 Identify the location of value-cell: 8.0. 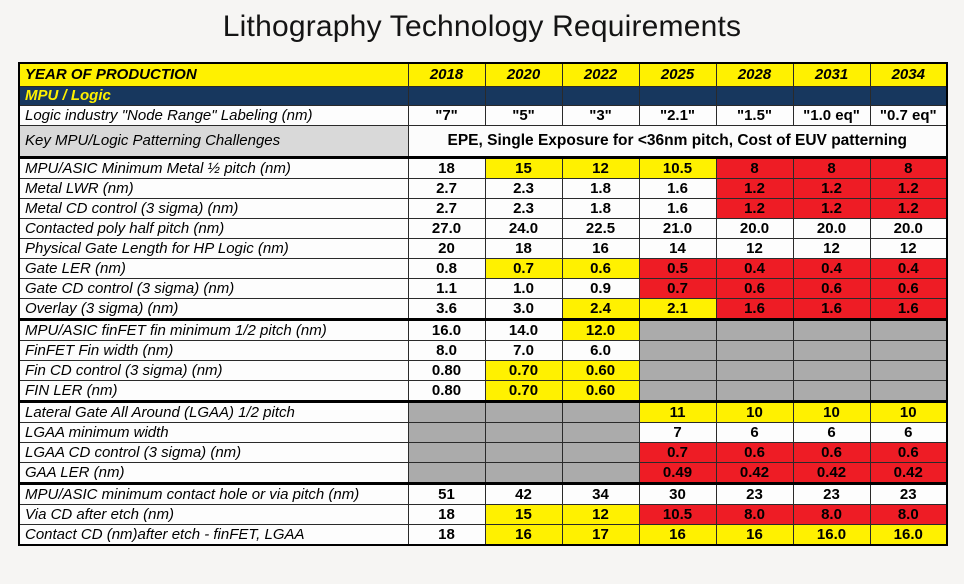
(446, 350).